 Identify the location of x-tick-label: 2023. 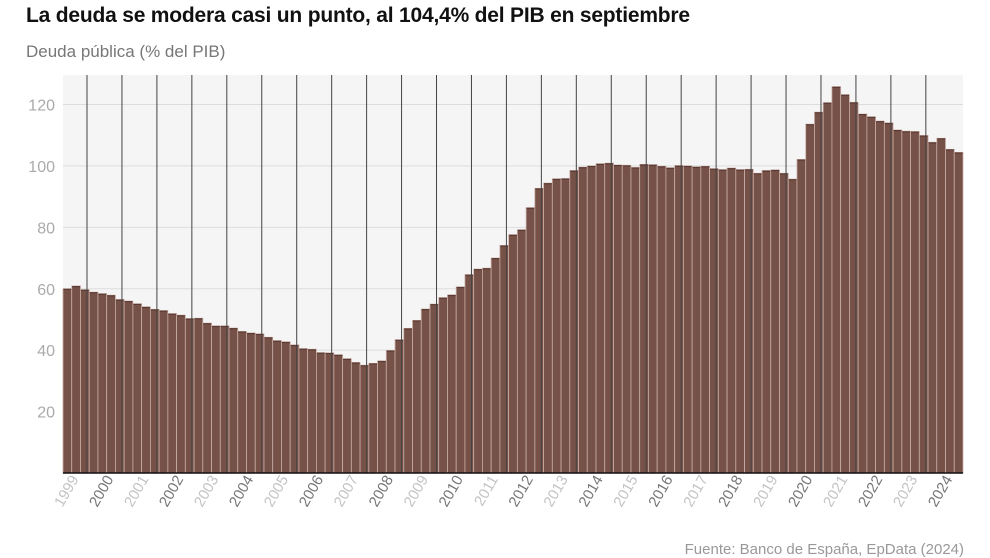
(905, 491).